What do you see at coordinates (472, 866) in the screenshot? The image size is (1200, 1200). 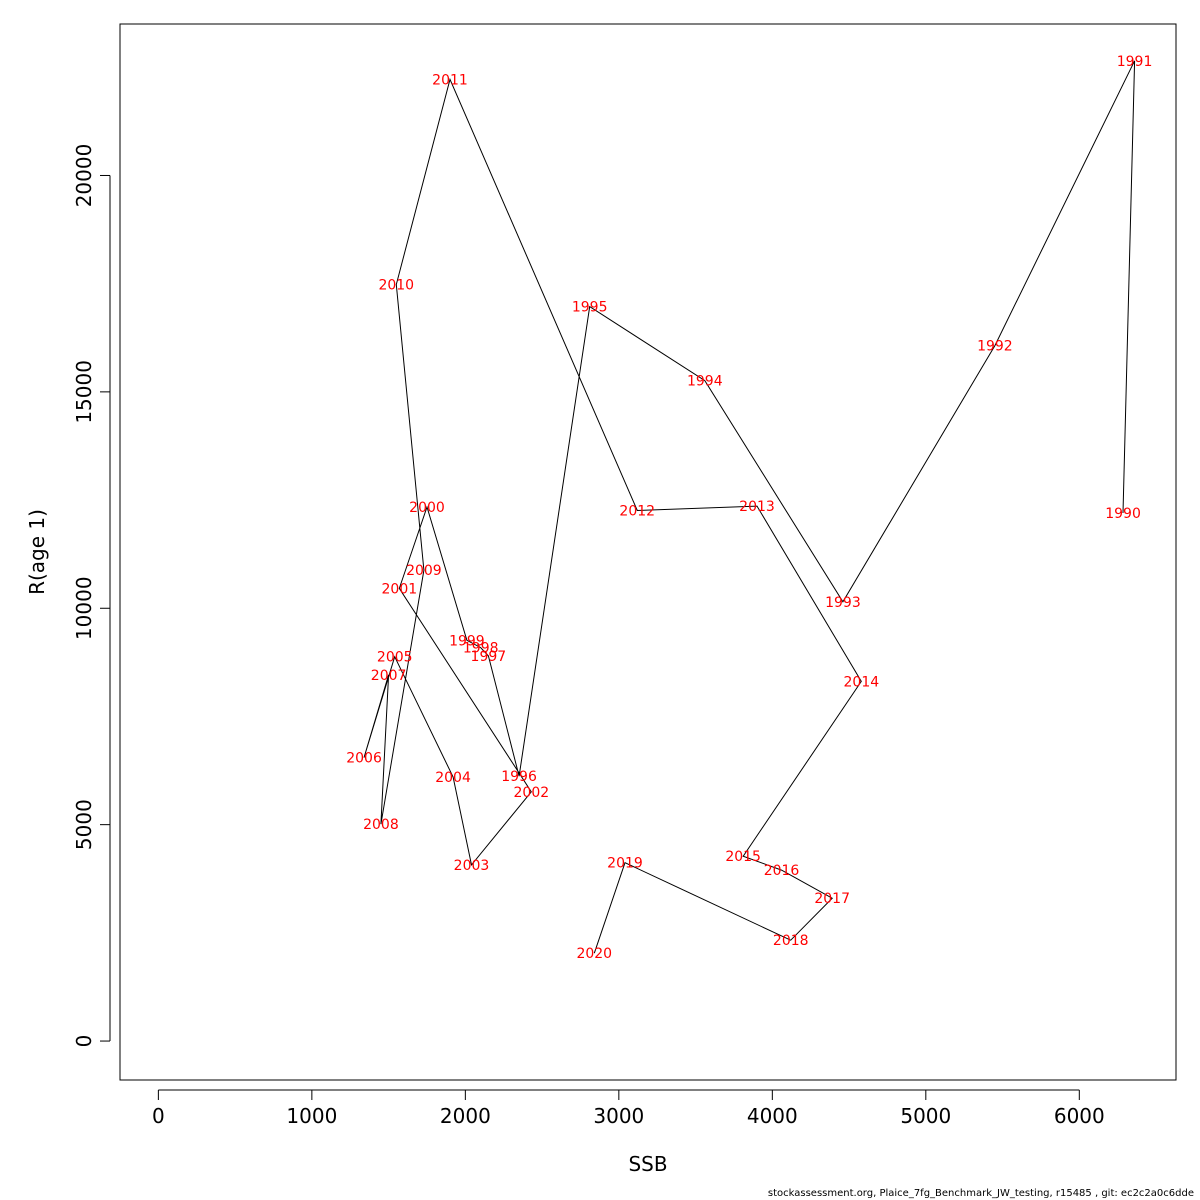 I see `year-label-2003: 2003` at bounding box center [472, 866].